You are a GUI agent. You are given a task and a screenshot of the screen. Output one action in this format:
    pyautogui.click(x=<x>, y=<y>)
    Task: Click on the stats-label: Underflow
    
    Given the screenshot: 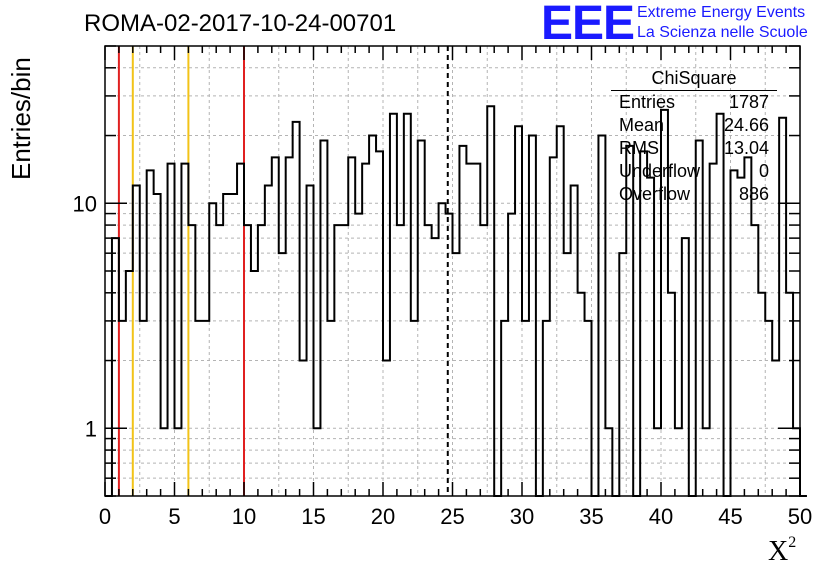 What is the action you would take?
    pyautogui.click(x=660, y=171)
    